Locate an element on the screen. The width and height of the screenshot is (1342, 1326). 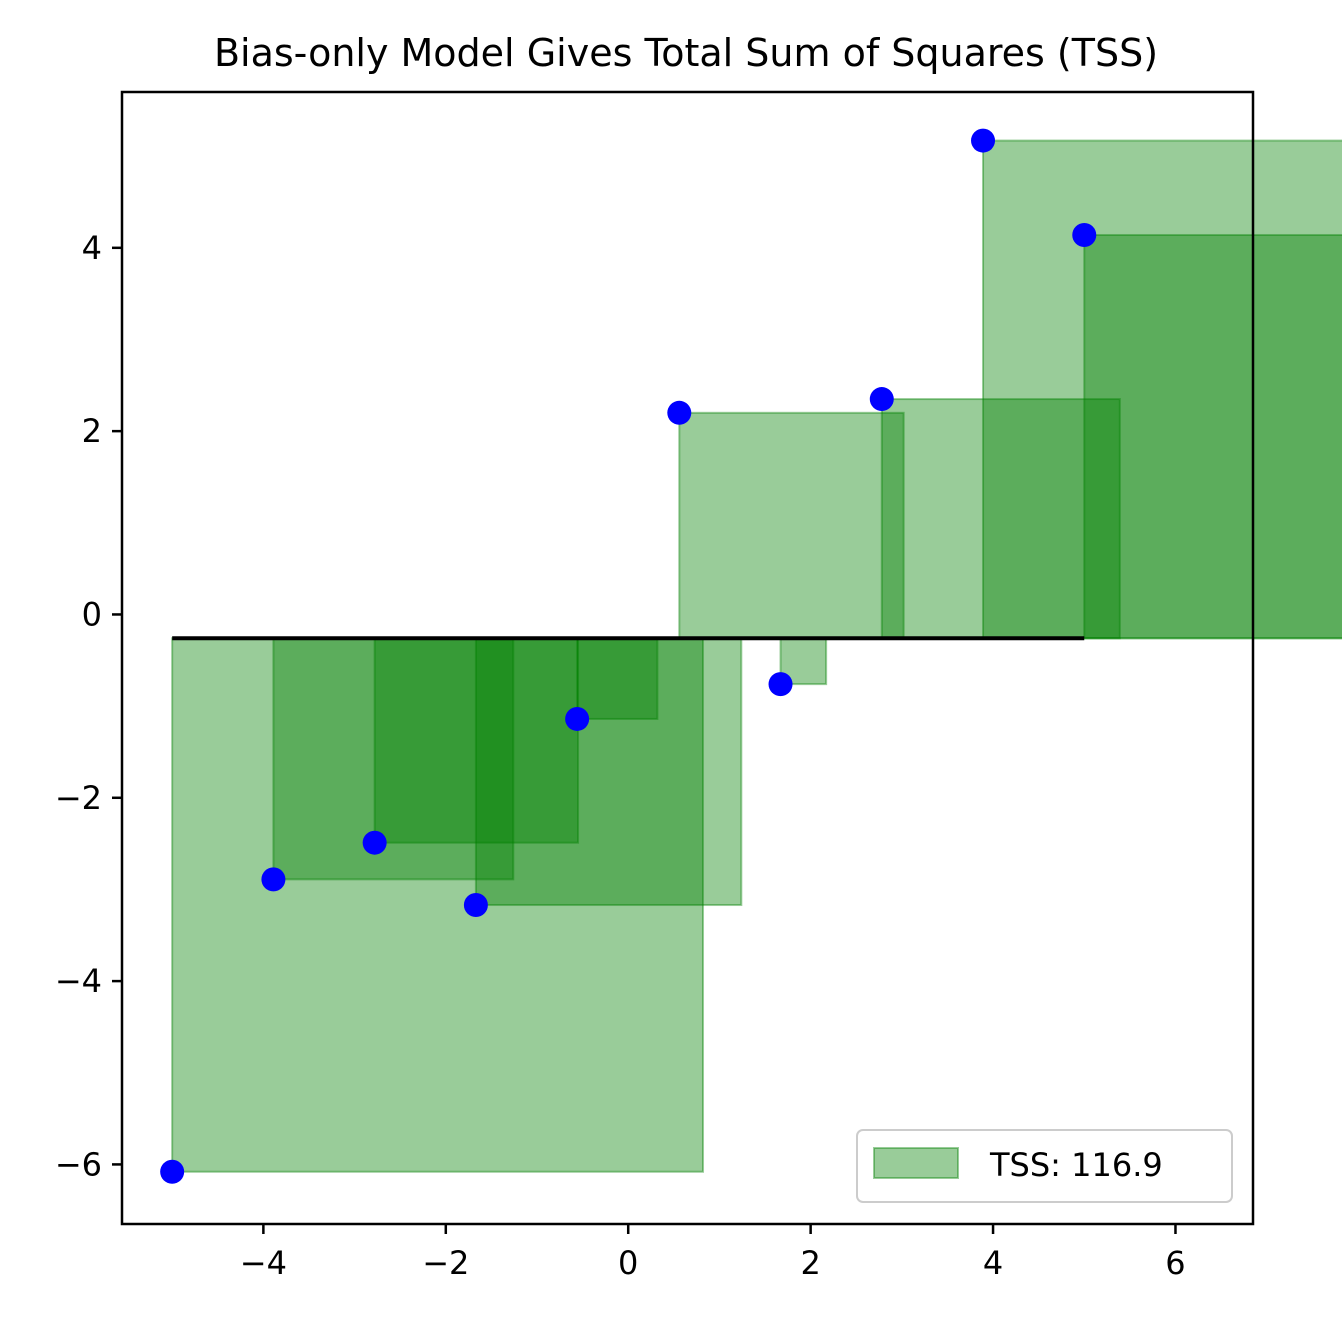
y-tick-label: −2 is located at coordinates (78, 798).